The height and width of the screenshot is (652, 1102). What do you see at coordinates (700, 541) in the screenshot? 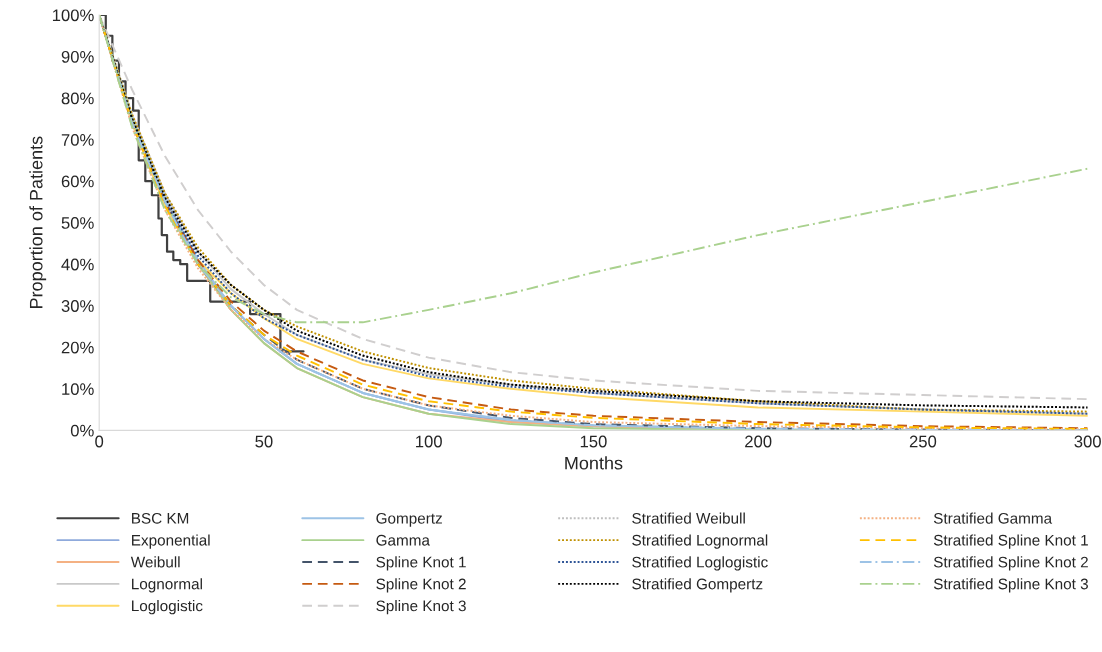
I see `legend-label: Stratified Lognormal` at bounding box center [700, 541].